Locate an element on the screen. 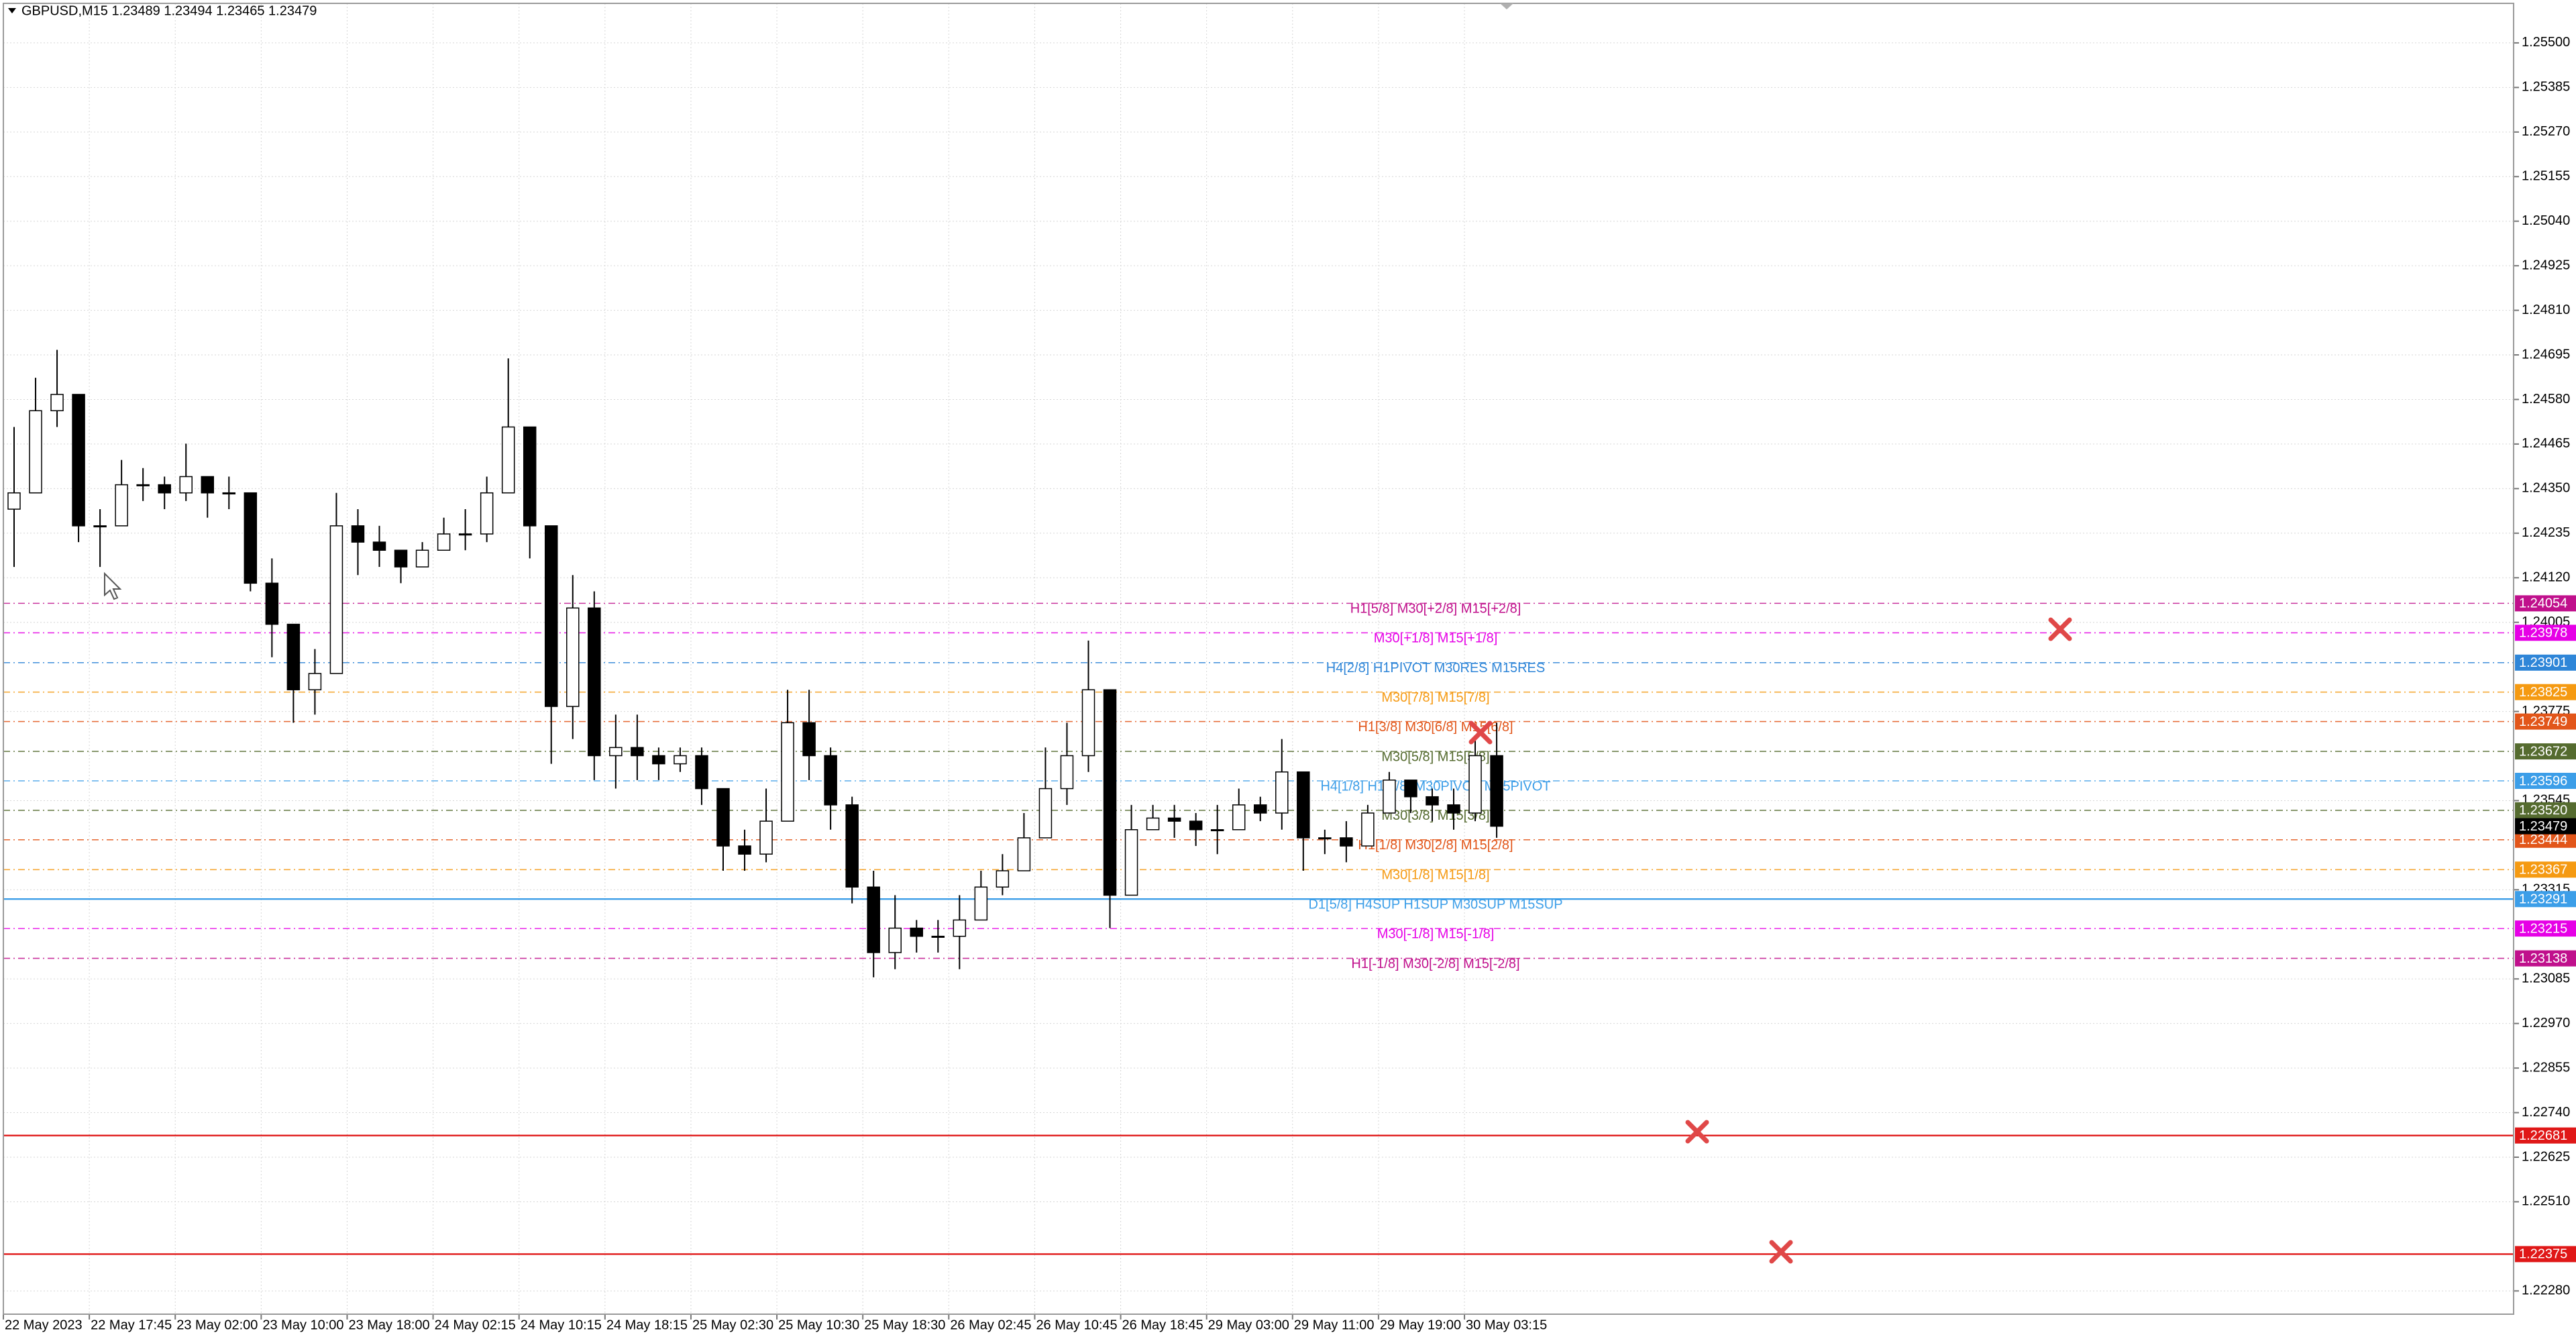 The height and width of the screenshot is (1339, 2576). level-value: 1.22681 is located at coordinates (2543, 1135).